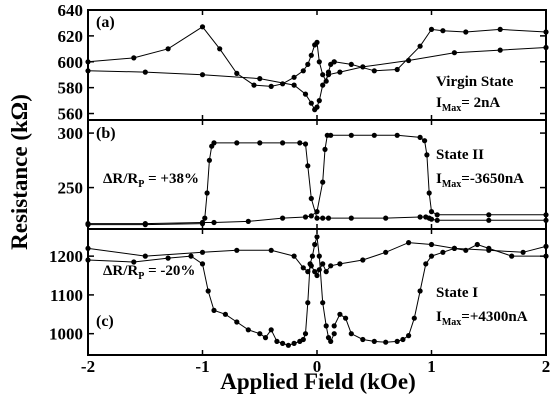  I want to click on panel-b-ratio-label: ΔR/RP = +38%, so click(151, 180).